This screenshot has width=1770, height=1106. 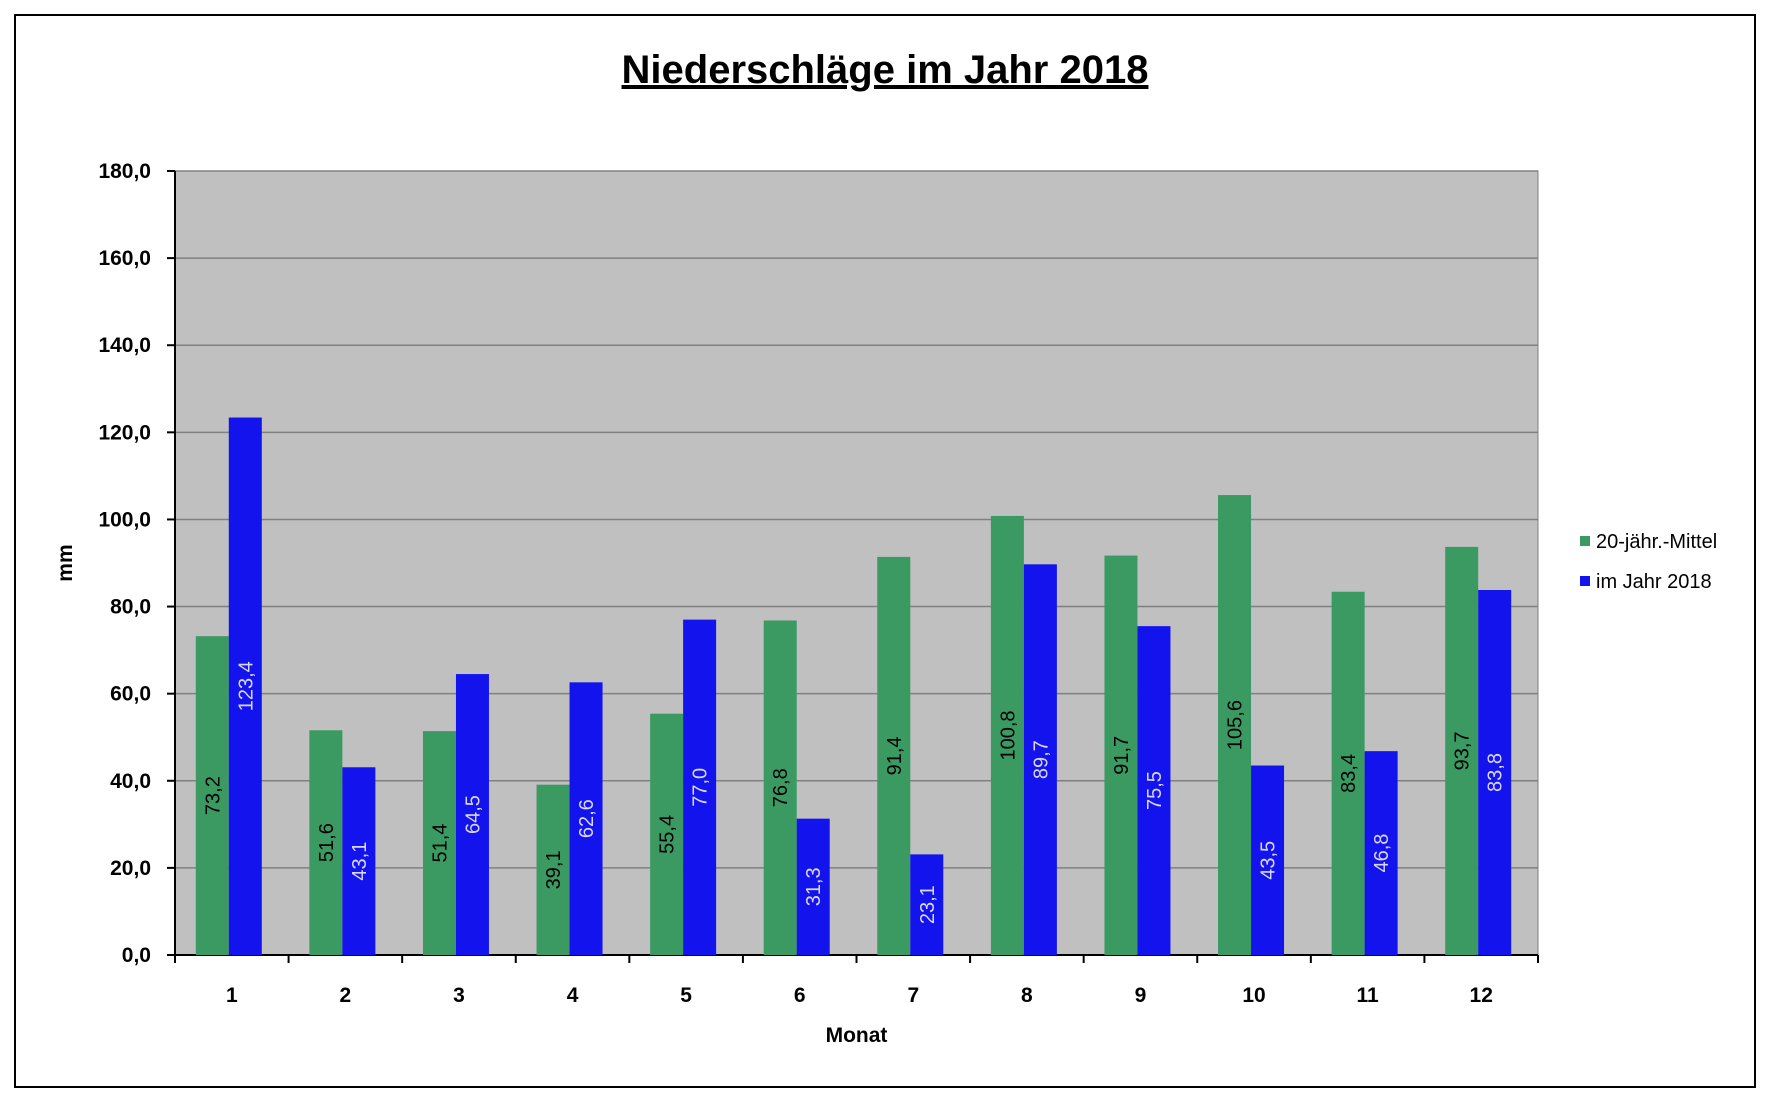 I want to click on data-label: 93,7, so click(x=1463, y=750).